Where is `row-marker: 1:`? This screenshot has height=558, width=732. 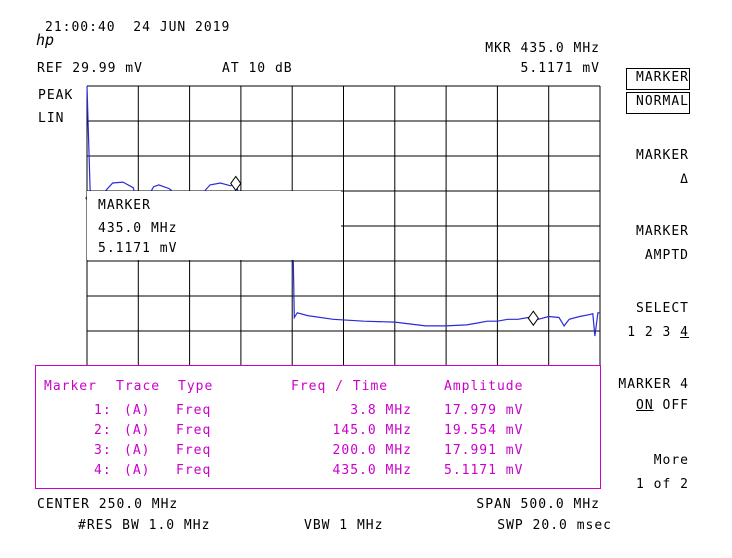 row-marker: 1: is located at coordinates (103, 410).